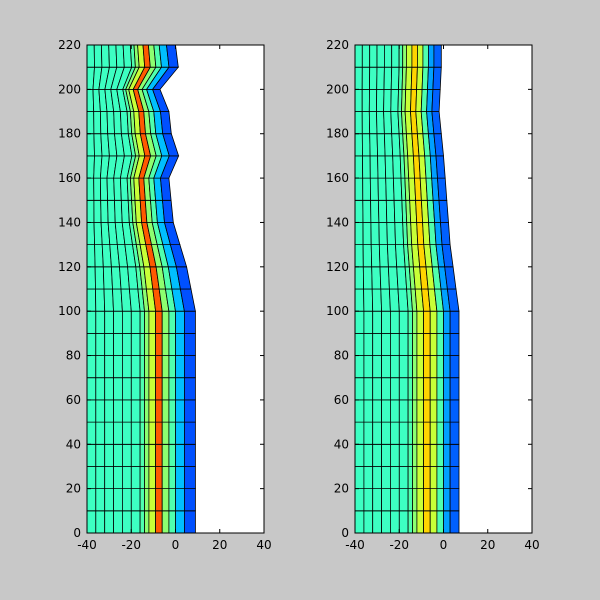 The width and height of the screenshot is (600, 600). I want to click on x-tick-label: -20, so click(131, 545).